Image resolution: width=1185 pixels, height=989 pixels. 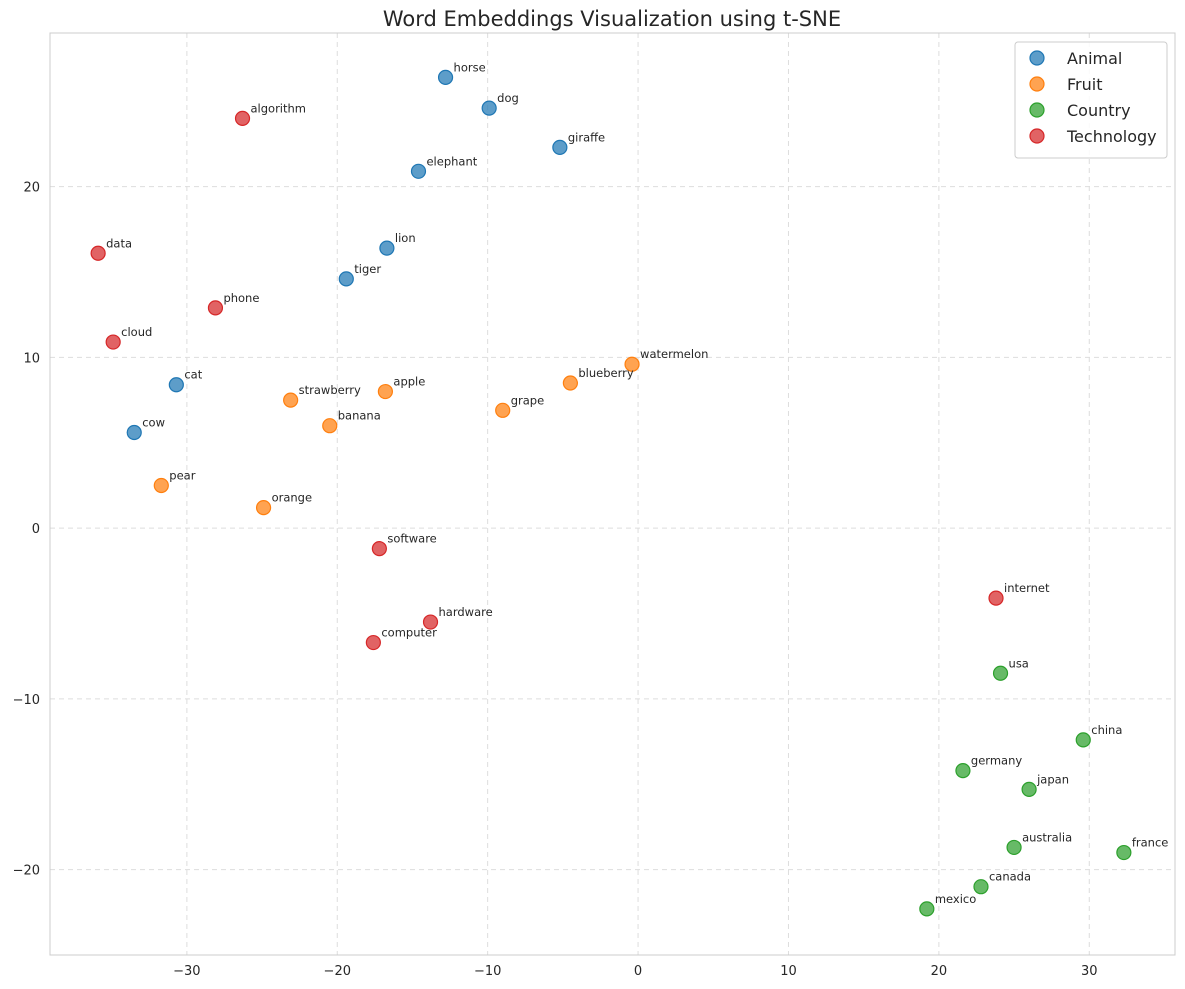 I want to click on point-label-france: france, so click(x=1150, y=843).